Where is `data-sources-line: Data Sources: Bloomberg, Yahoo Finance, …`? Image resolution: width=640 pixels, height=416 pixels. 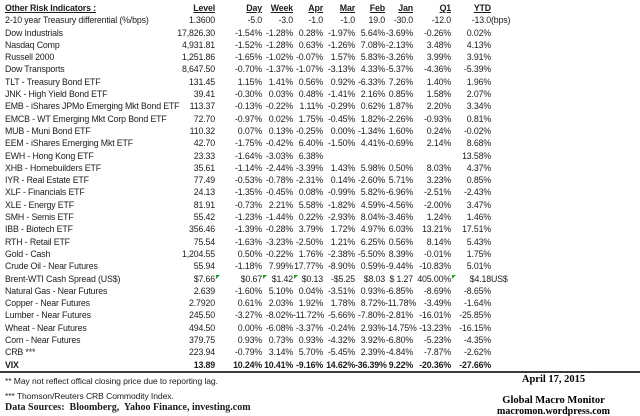 data-sources-line: Data Sources: Bloomberg, Yahoo Finance, … is located at coordinates (128, 407).